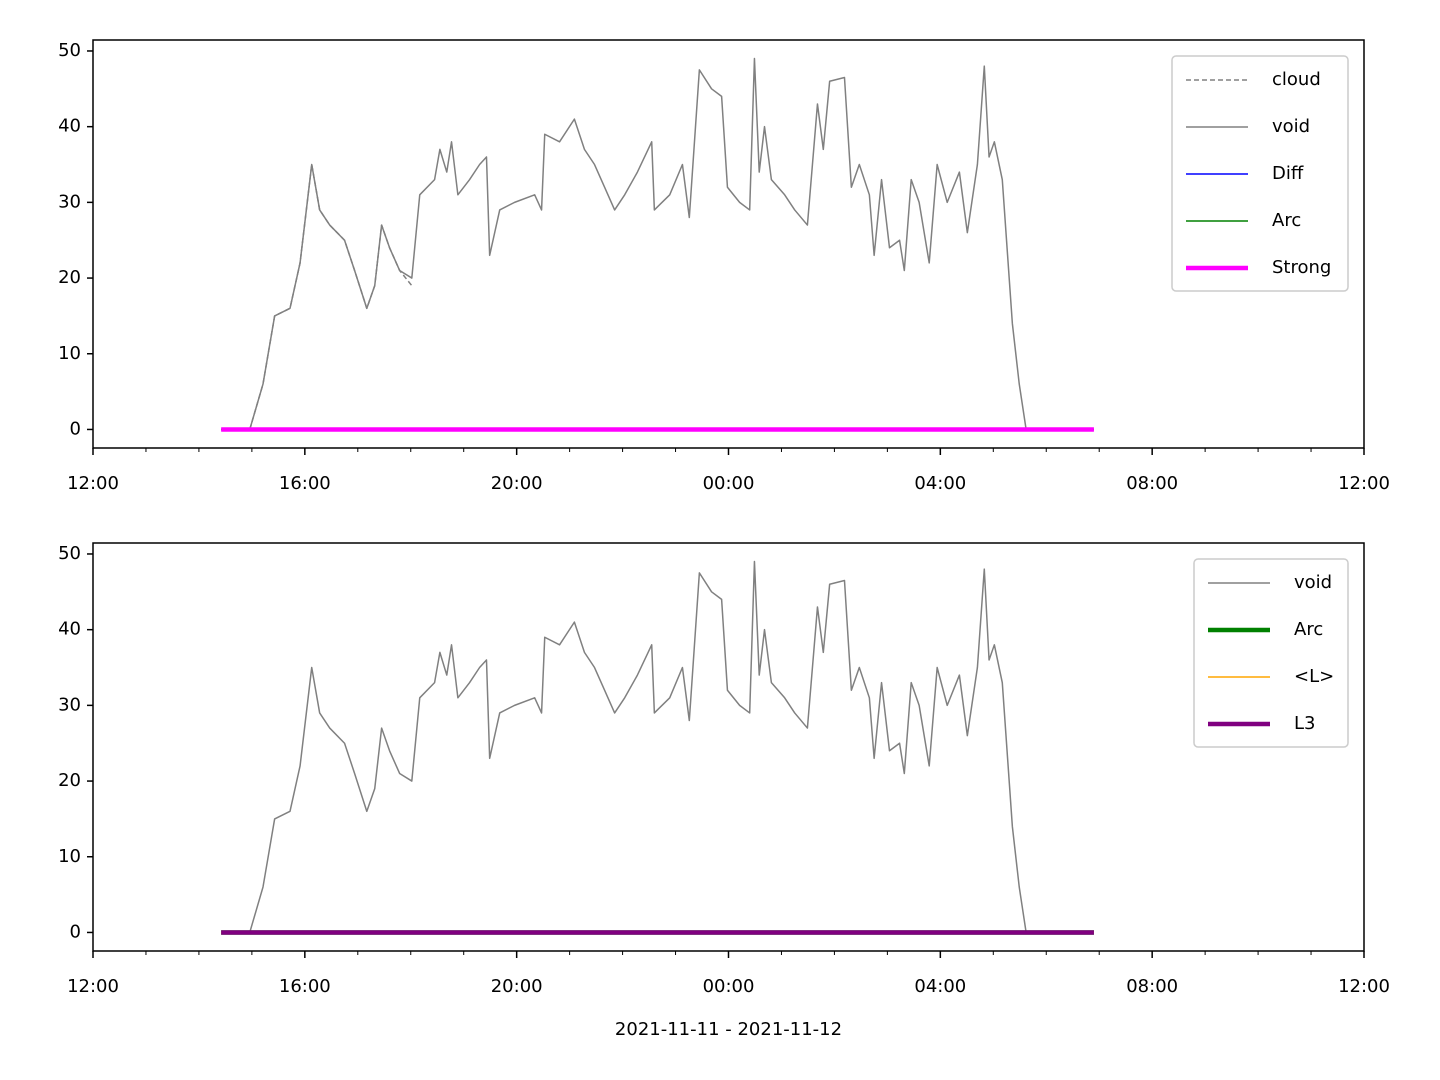  I want to click on legend-label: L3, so click(1304, 723).